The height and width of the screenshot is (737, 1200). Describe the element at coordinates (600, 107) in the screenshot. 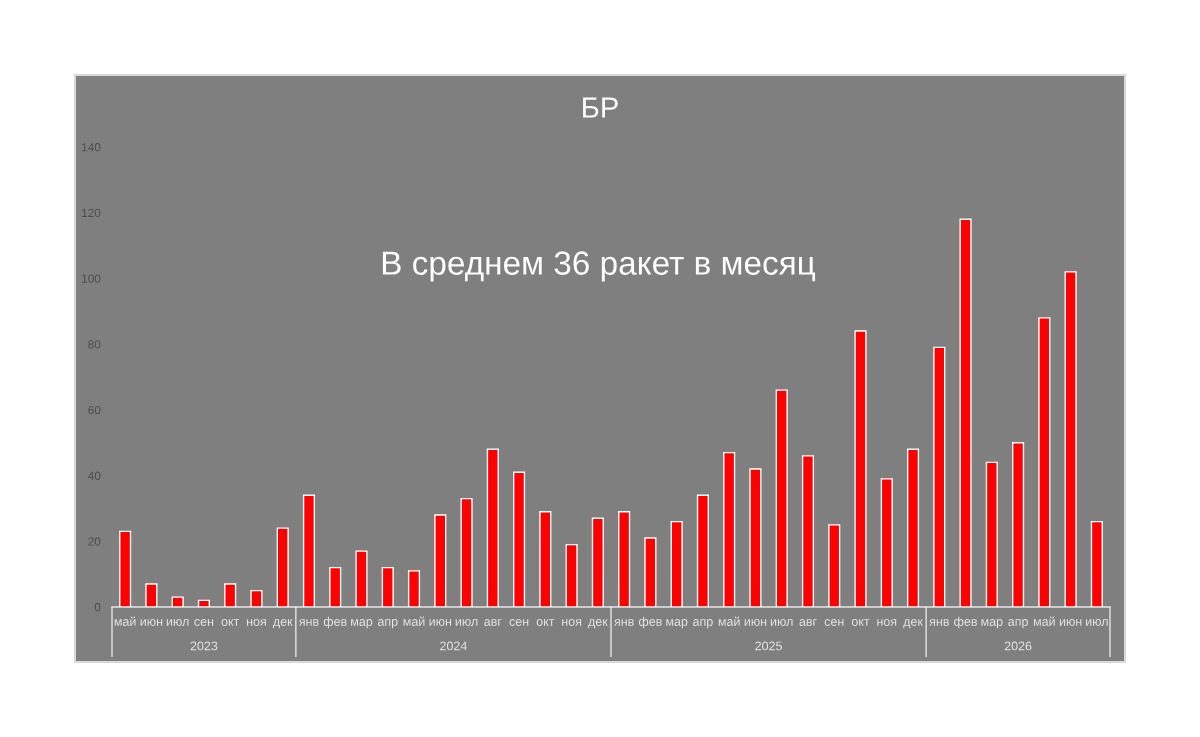

I see `chart-title: БР` at that location.